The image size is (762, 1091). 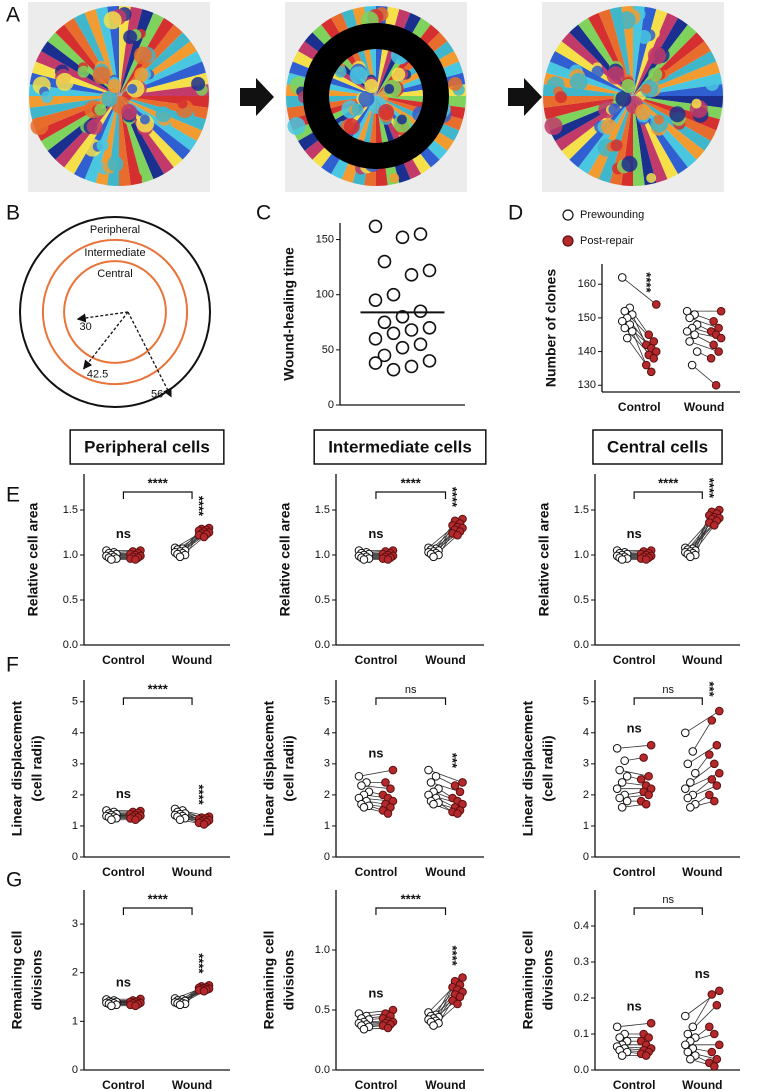 I want to click on row-title-box, so click(x=147, y=447).